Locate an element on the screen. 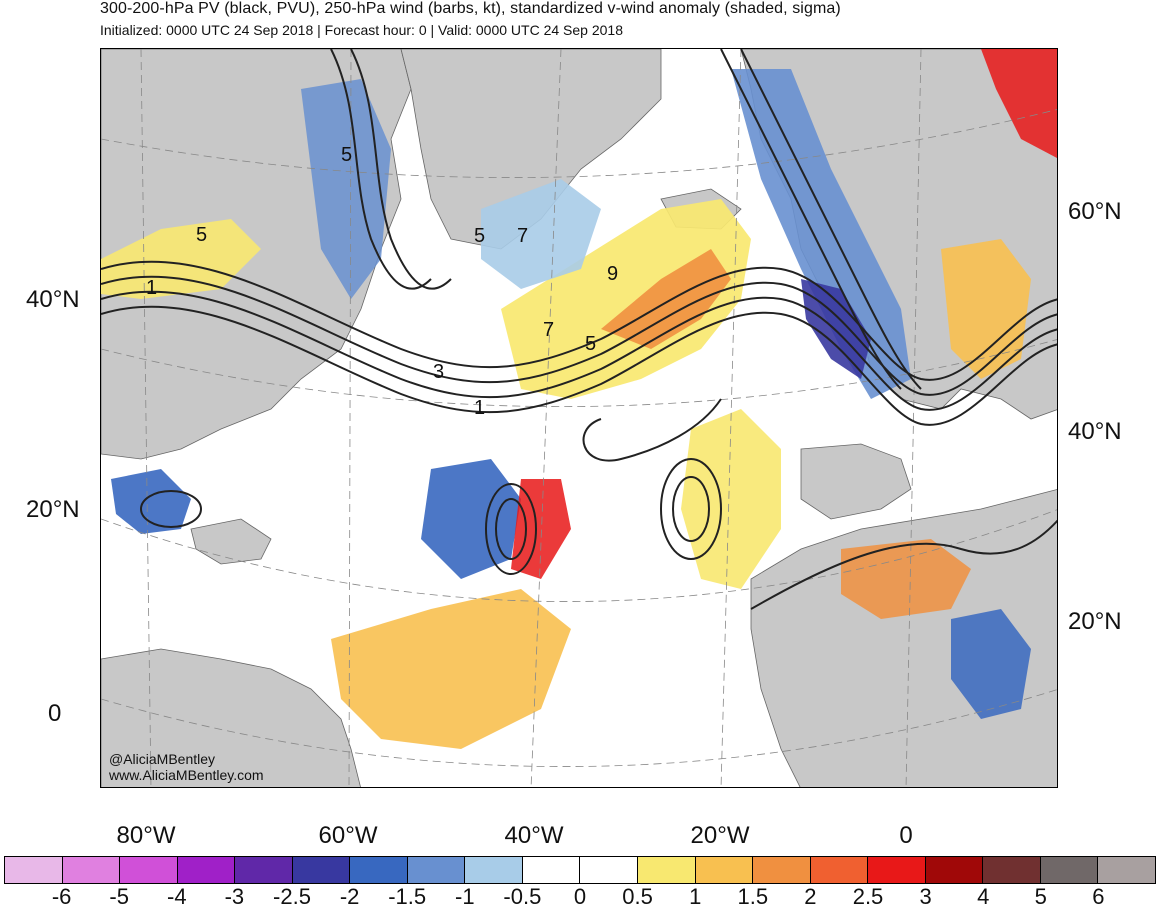 The height and width of the screenshot is (912, 1160). colorbar-tick-label: 1 is located at coordinates (695, 896).